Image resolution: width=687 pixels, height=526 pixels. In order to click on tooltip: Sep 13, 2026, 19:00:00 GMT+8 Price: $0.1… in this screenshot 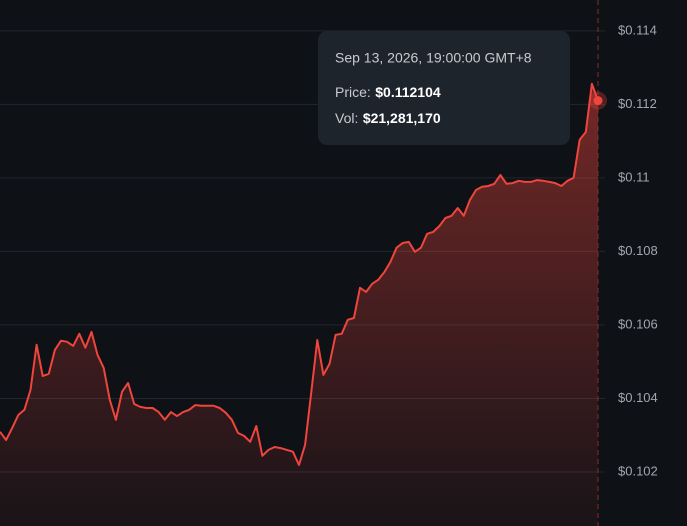, I will do `click(444, 88)`.